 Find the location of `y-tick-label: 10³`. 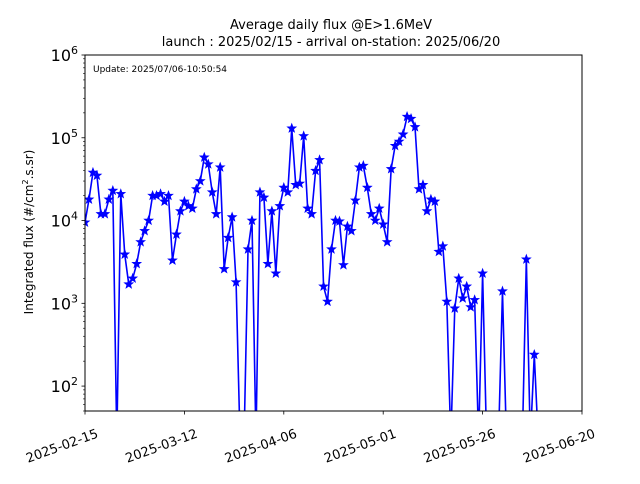

y-tick-label: 10³ is located at coordinates (64, 302).